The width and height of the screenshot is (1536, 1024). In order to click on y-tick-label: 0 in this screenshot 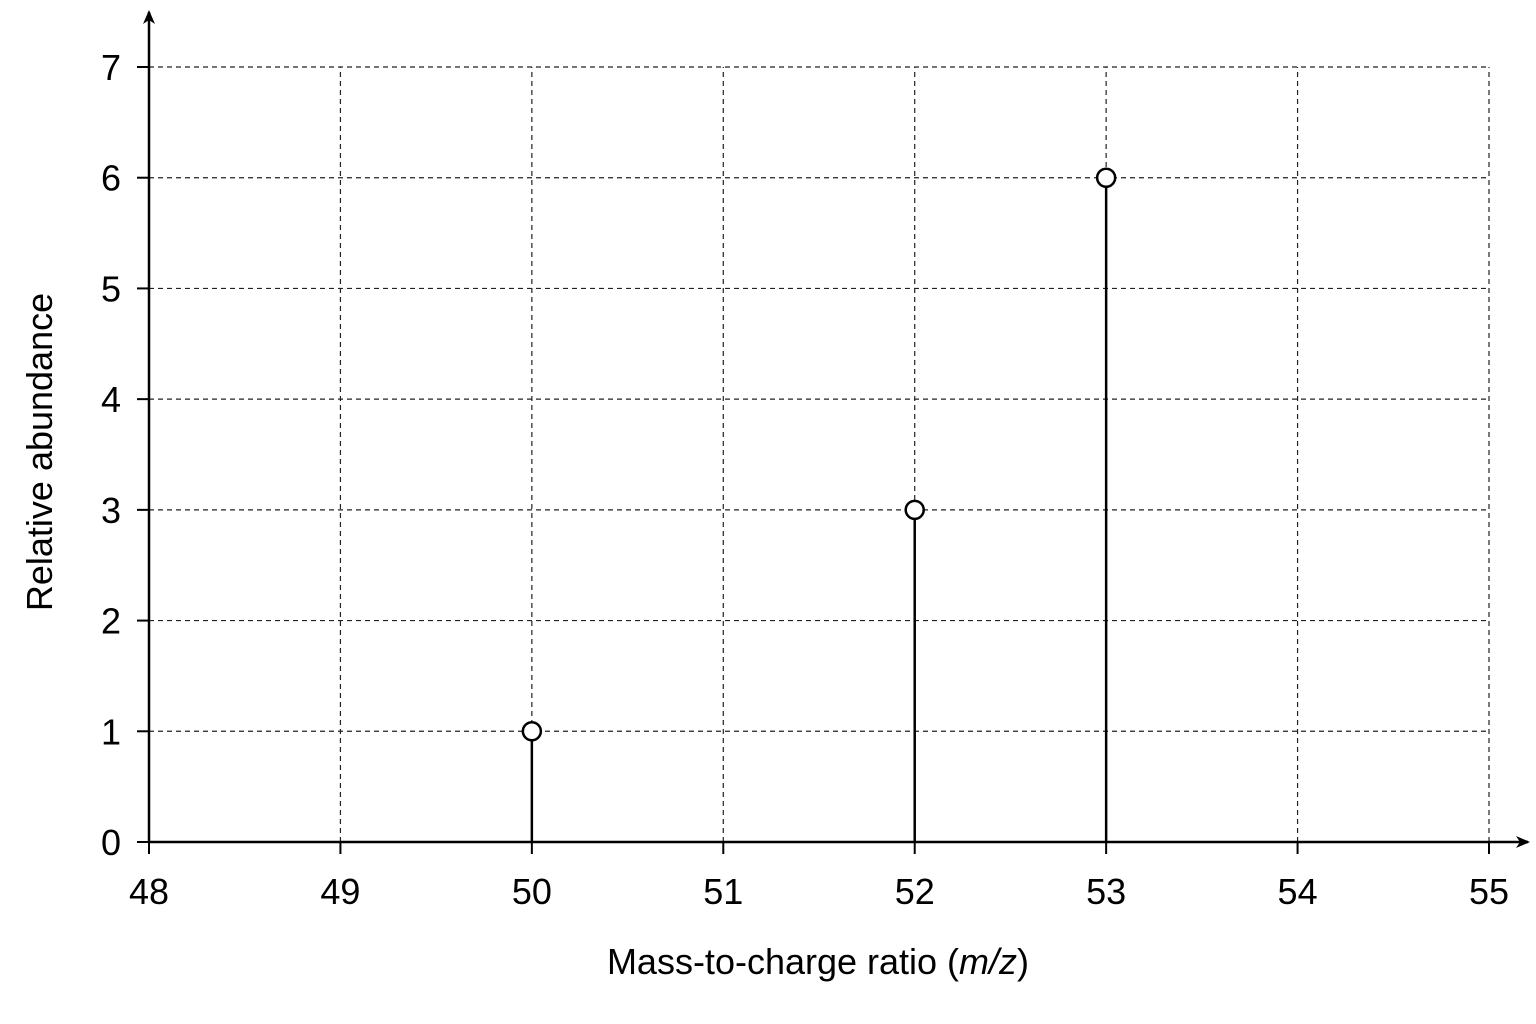, I will do `click(111, 842)`.